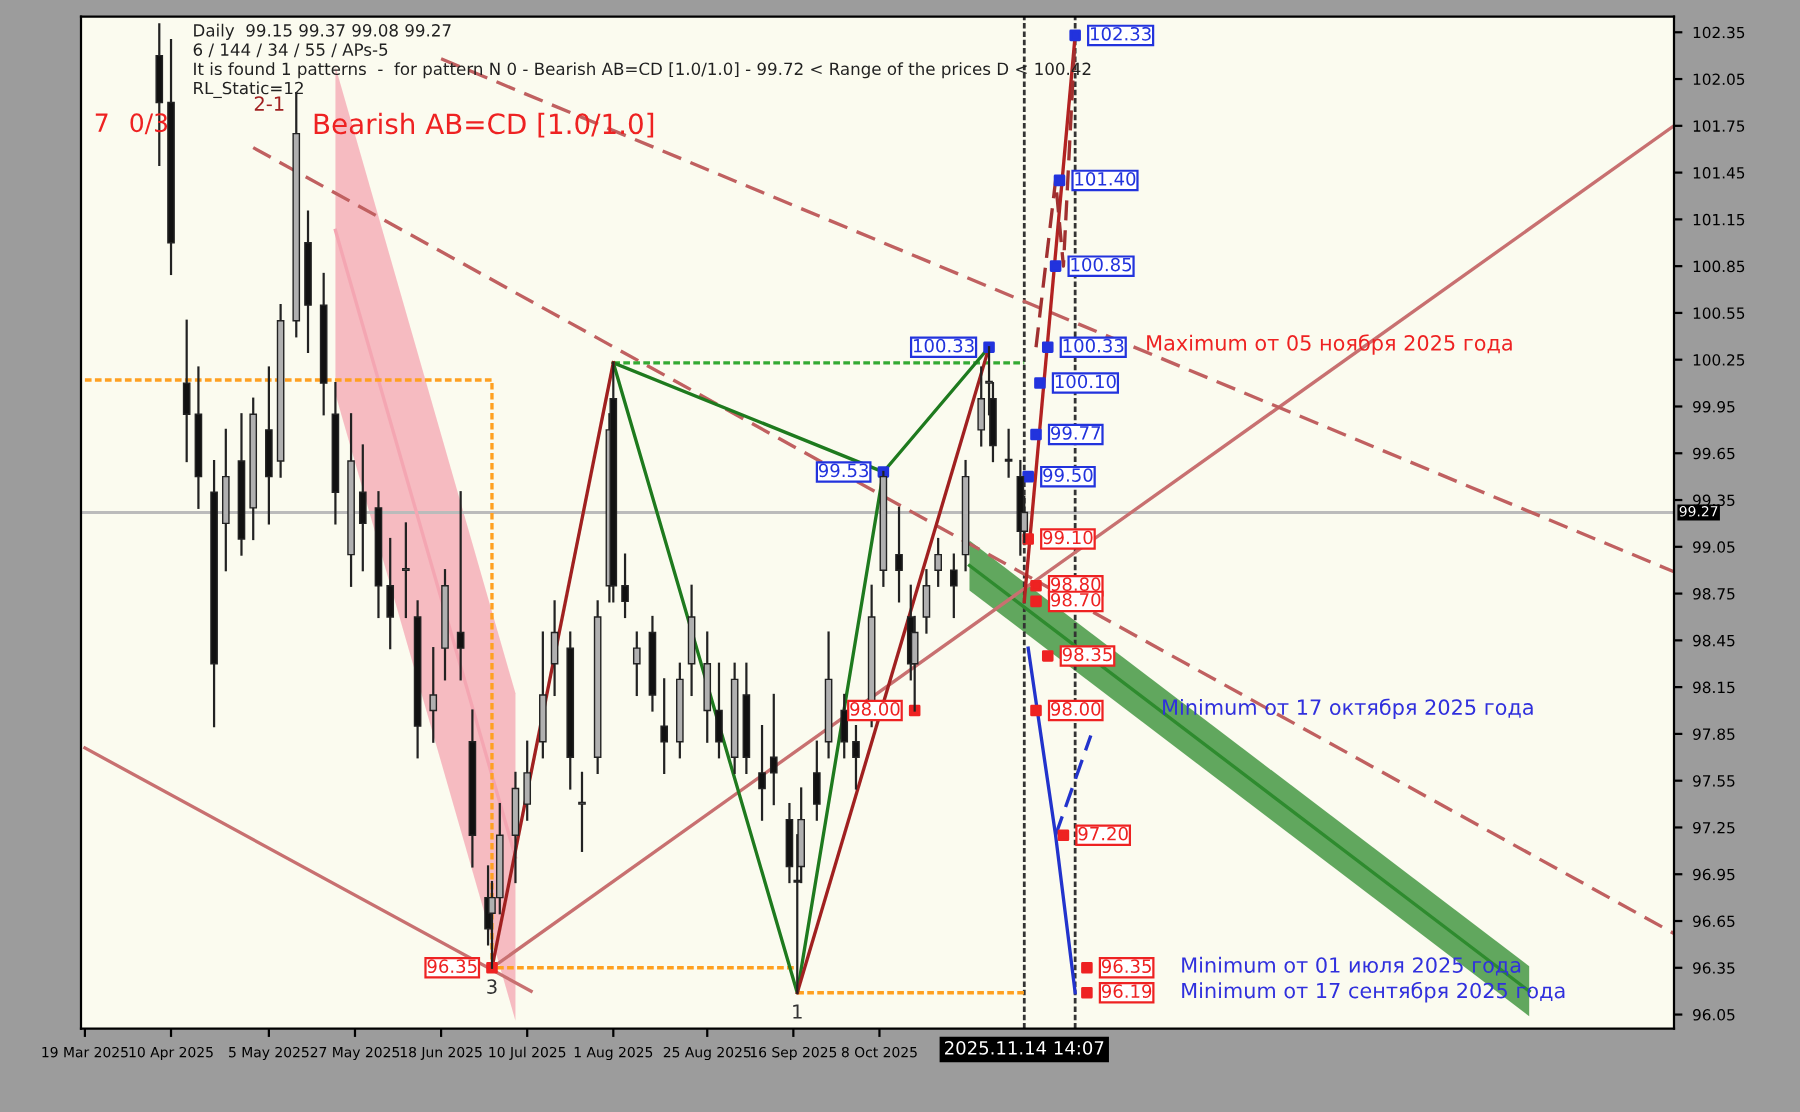 The width and height of the screenshot is (1800, 1112). Describe the element at coordinates (1068, 475) in the screenshot. I see `data-label: 99.50` at that location.